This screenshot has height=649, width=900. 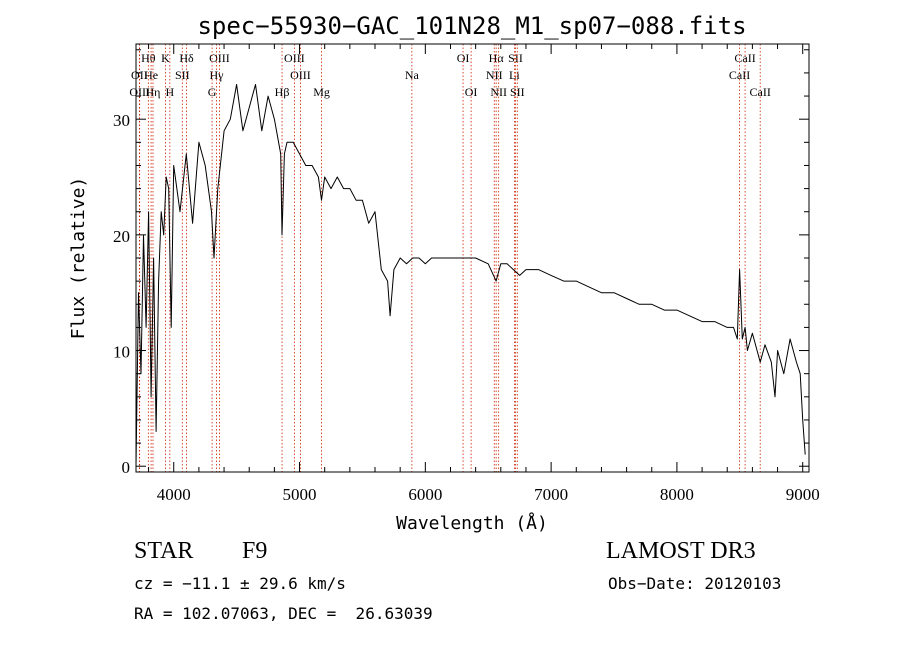 What do you see at coordinates (300, 75) in the screenshot?
I see `line-marker-label-13: OIII` at bounding box center [300, 75].